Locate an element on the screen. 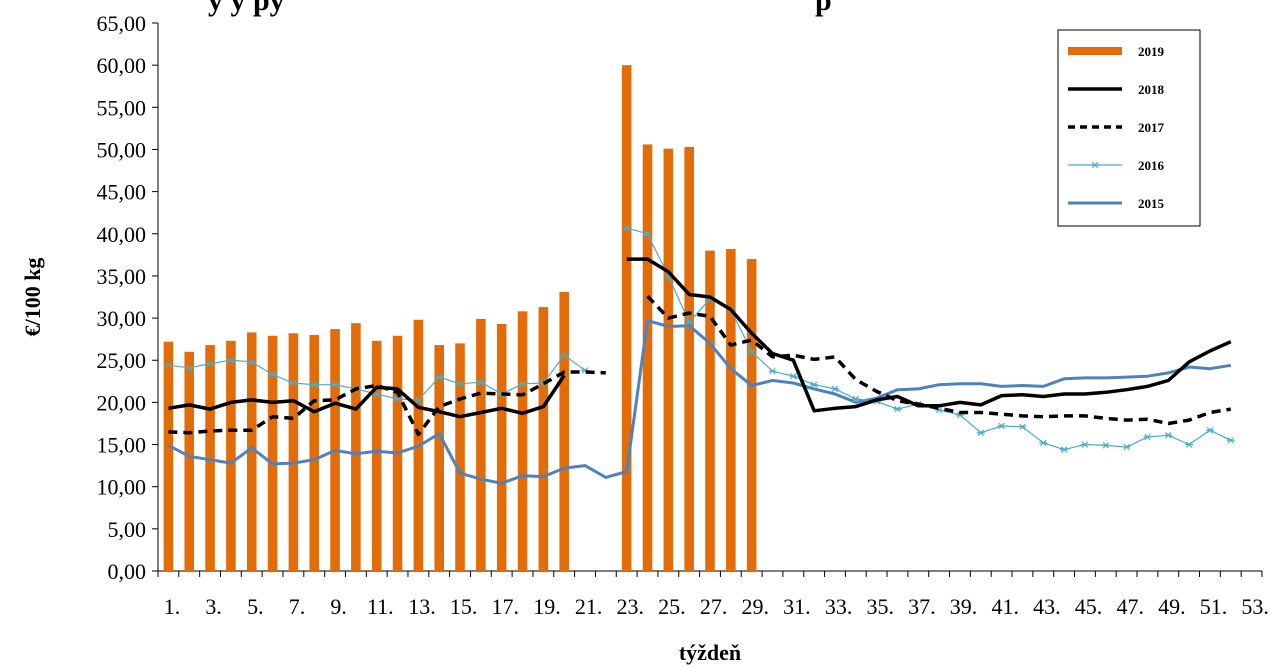  legend-label-2016: 2016 is located at coordinates (1151, 165).